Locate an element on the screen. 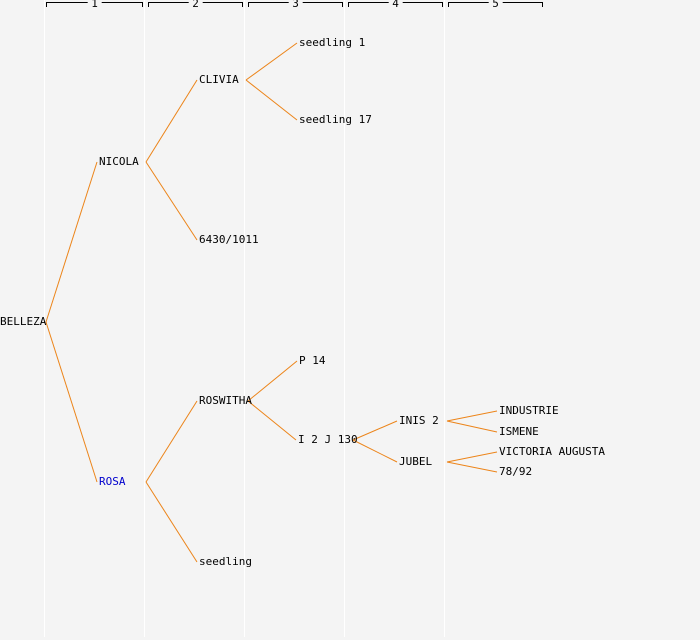 The height and width of the screenshot is (640, 700). pedigree-edge-inis-2-industrie is located at coordinates (472, 416).